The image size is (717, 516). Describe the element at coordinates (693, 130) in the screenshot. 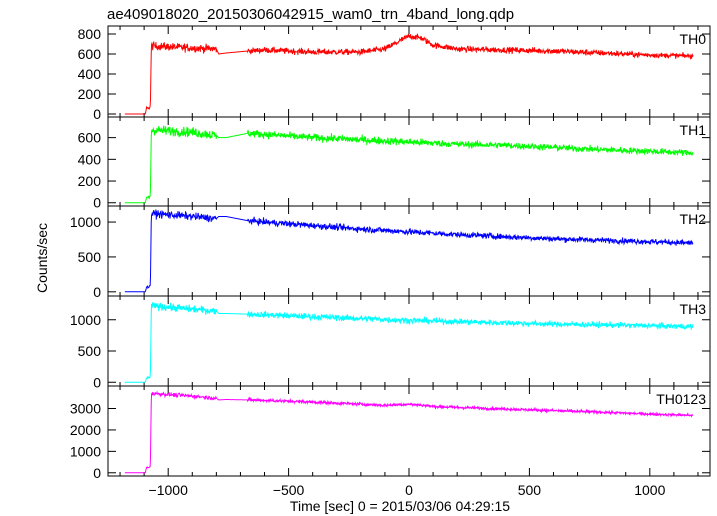

I see `panel-label: TH1` at that location.